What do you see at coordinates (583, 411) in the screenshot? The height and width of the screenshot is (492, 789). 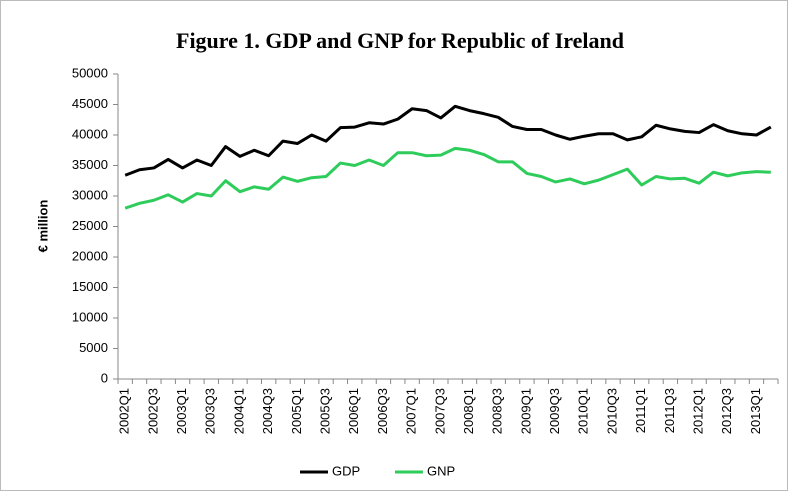 I see `x-tick-label: 2010Q1` at bounding box center [583, 411].